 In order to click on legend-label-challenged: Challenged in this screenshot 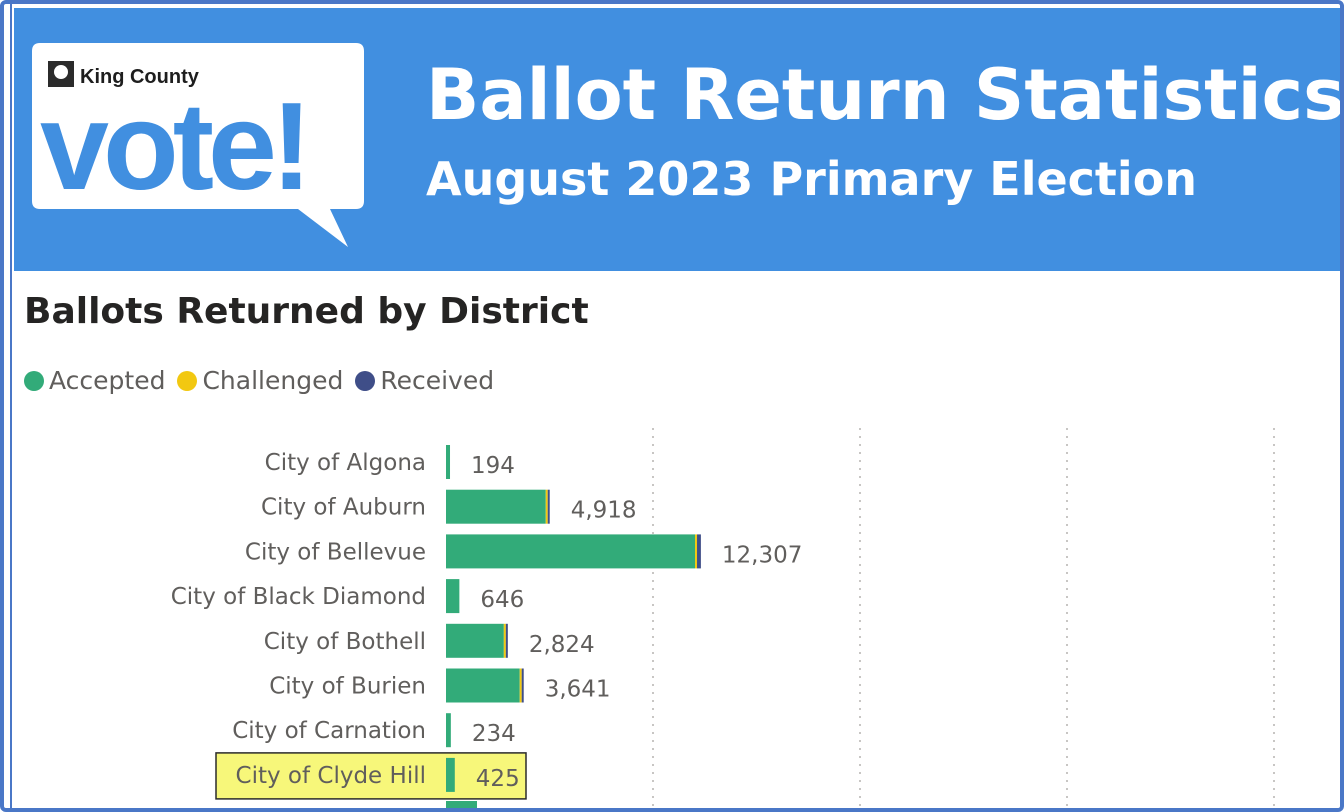, I will do `click(273, 380)`.